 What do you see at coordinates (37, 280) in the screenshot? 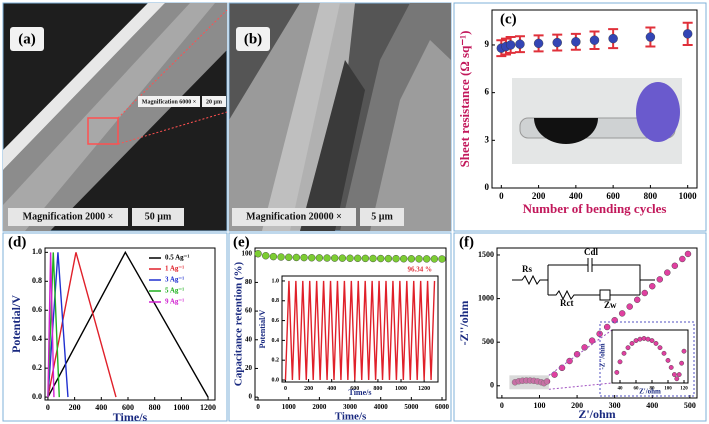
I see `y-tick-label: 0.8` at bounding box center [37, 280].